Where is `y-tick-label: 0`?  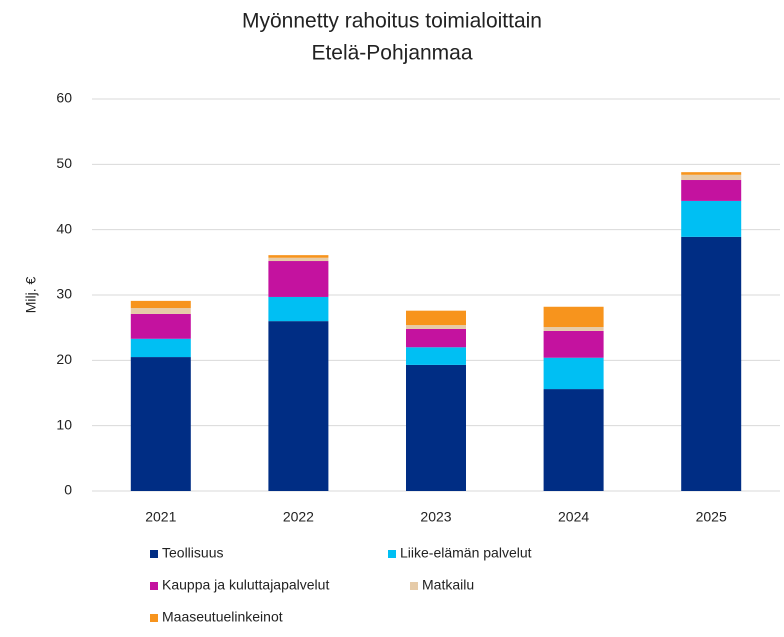
y-tick-label: 0 is located at coordinates (68, 490).